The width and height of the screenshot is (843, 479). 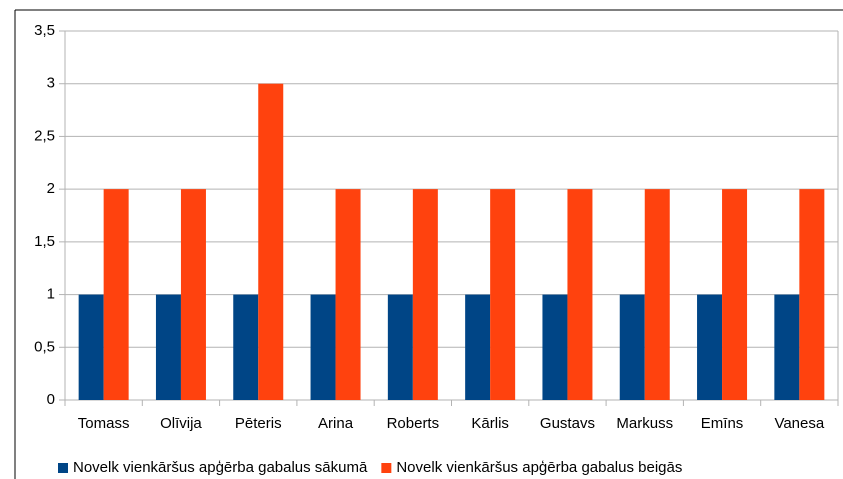 What do you see at coordinates (51, 399) in the screenshot?
I see `y-tick-label: 0` at bounding box center [51, 399].